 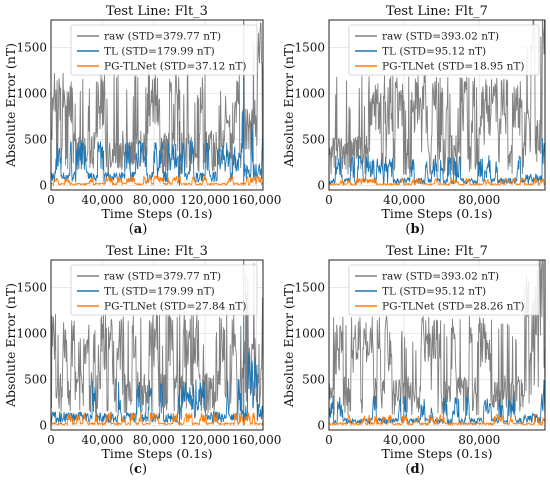 I want to click on panel-caption: (a), so click(x=138, y=229).